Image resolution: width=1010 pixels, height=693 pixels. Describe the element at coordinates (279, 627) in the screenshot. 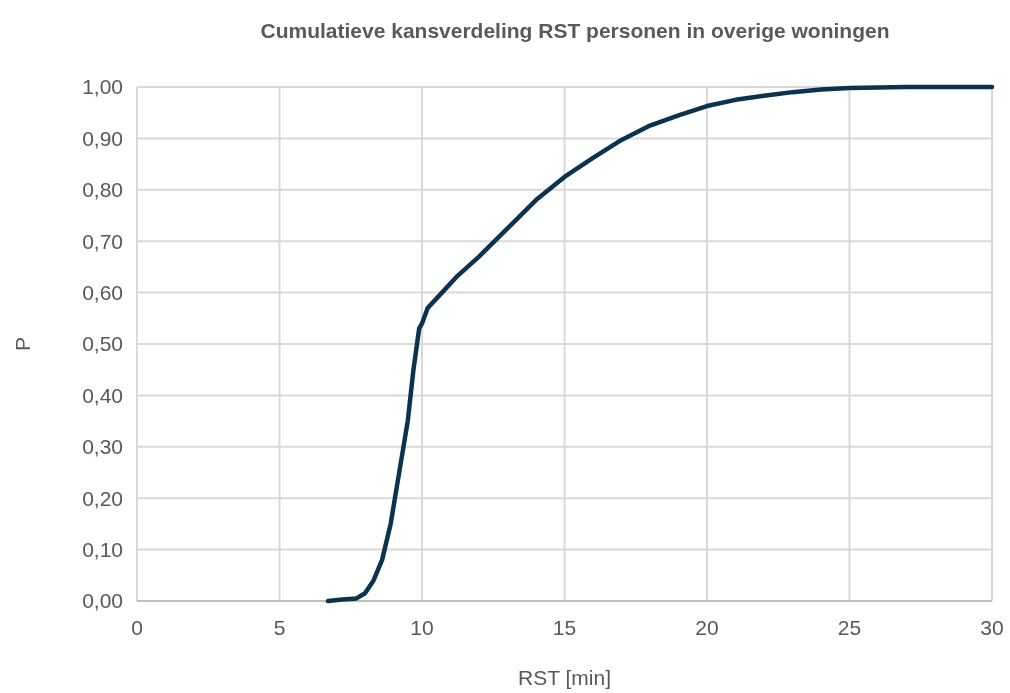

I see `x-tick-label: 5` at that location.